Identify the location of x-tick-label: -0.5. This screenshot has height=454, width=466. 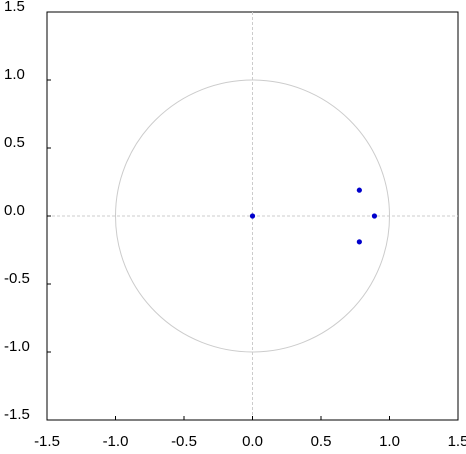
(184, 441).